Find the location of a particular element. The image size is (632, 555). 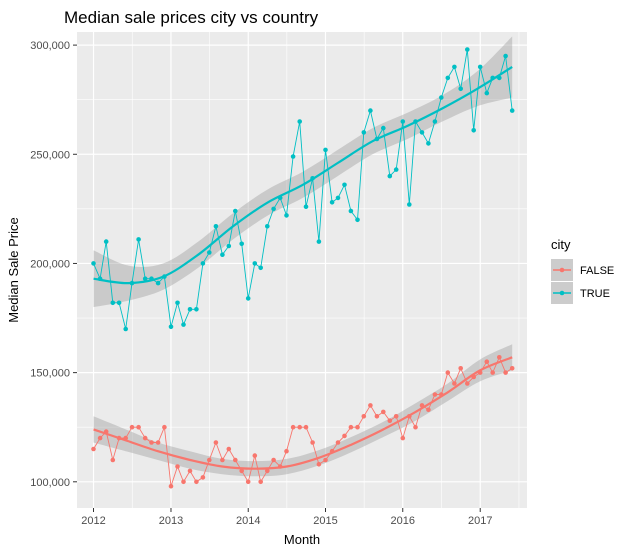

x-axis-title: Month is located at coordinates (302, 539).